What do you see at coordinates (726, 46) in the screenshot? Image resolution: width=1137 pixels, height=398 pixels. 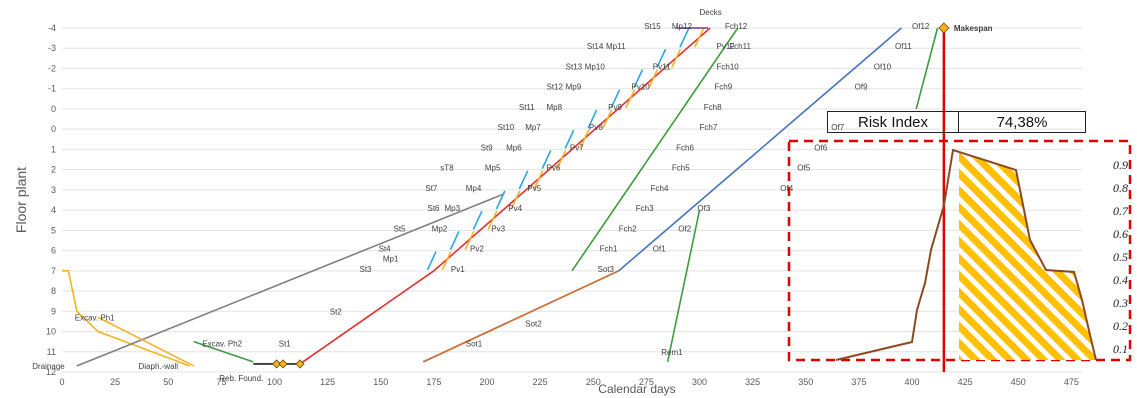 I see `activity-label: Pv12` at bounding box center [726, 46].